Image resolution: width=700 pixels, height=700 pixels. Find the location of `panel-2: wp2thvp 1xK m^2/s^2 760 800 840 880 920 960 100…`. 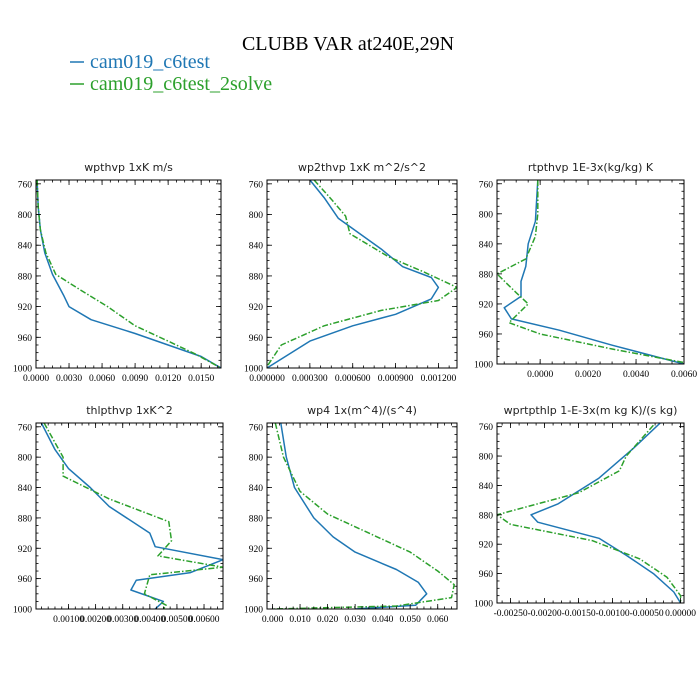

panel-2: wp2thvp 1xK m^2/s^2 760 800 840 880 920 960 100… is located at coordinates (351, 272).